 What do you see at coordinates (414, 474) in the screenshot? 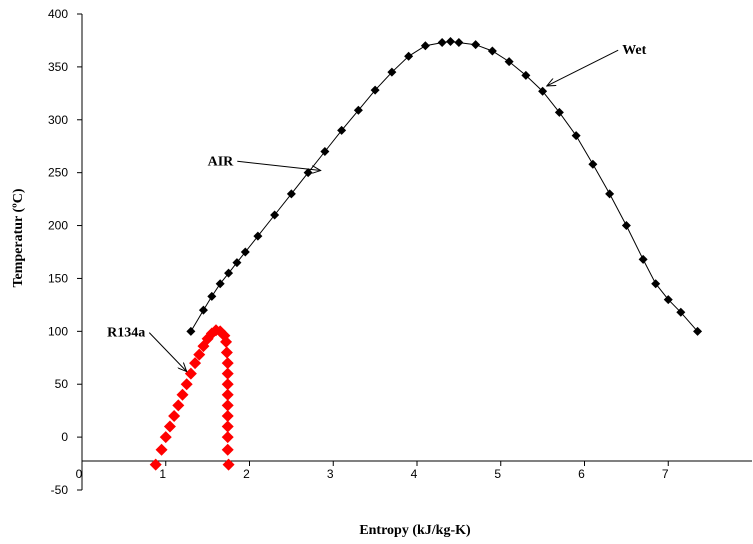
I see `x-tick-label: 4` at bounding box center [414, 474].